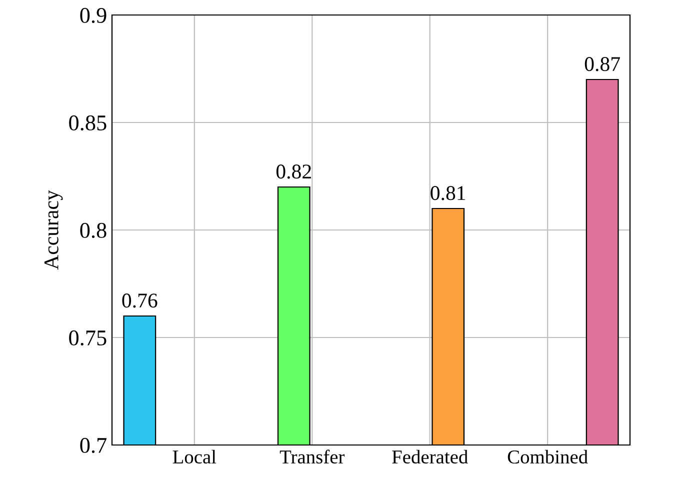  Describe the element at coordinates (293, 171) in the screenshot. I see `data-label: 0.82` at that location.